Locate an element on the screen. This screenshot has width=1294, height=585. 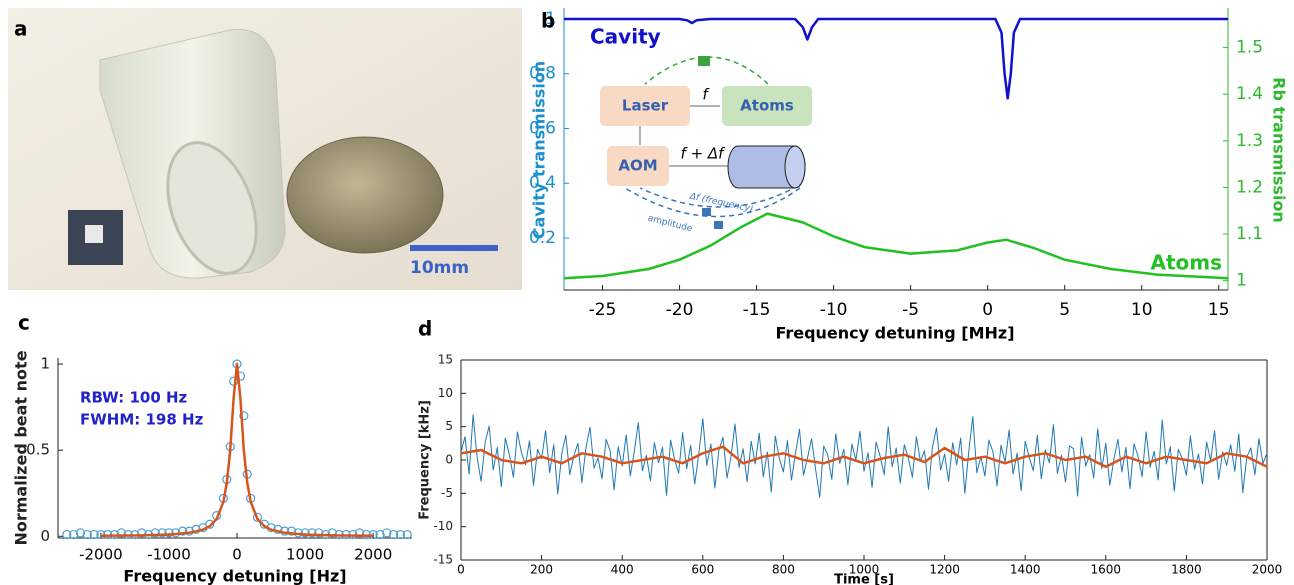
edge-label: Δf (frequency) is located at coordinates (721, 202).